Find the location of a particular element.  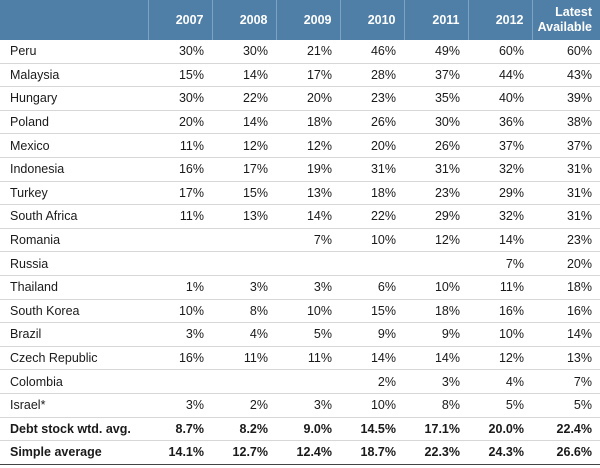

header-corner is located at coordinates (74, 20).